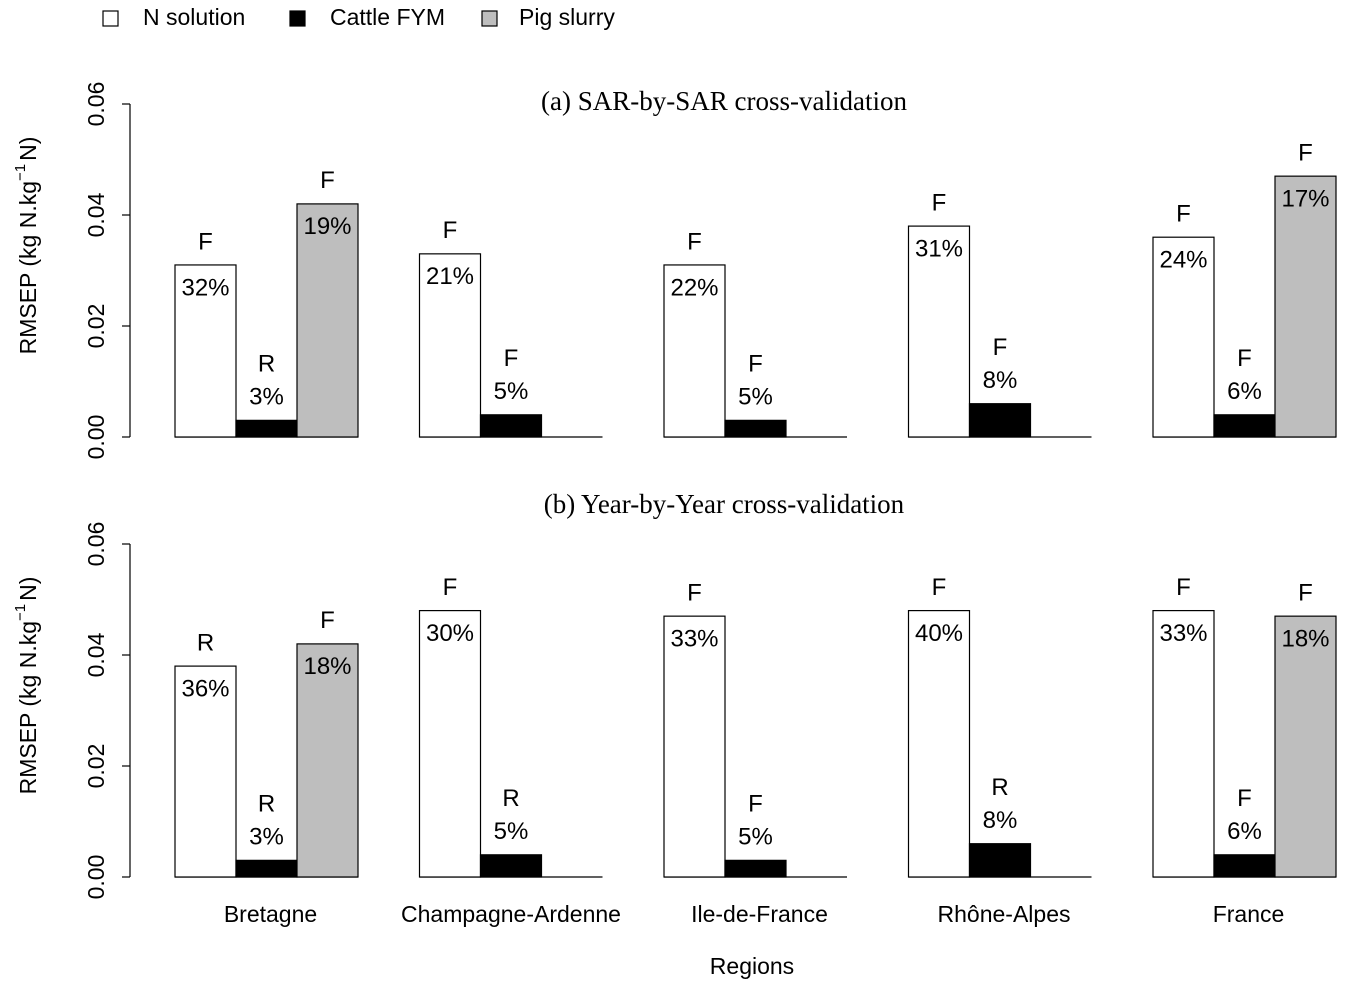  What do you see at coordinates (724, 101) in the screenshot?
I see `panel-title: (a) SAR-by-SAR cross-validation` at bounding box center [724, 101].